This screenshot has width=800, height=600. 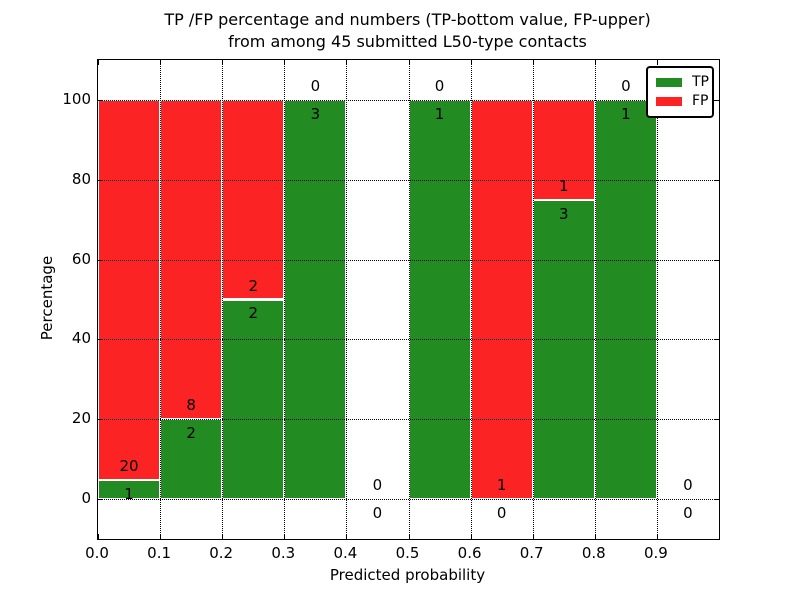 What do you see at coordinates (81, 258) in the screenshot?
I see `y-tick-label: 60` at bounding box center [81, 258].